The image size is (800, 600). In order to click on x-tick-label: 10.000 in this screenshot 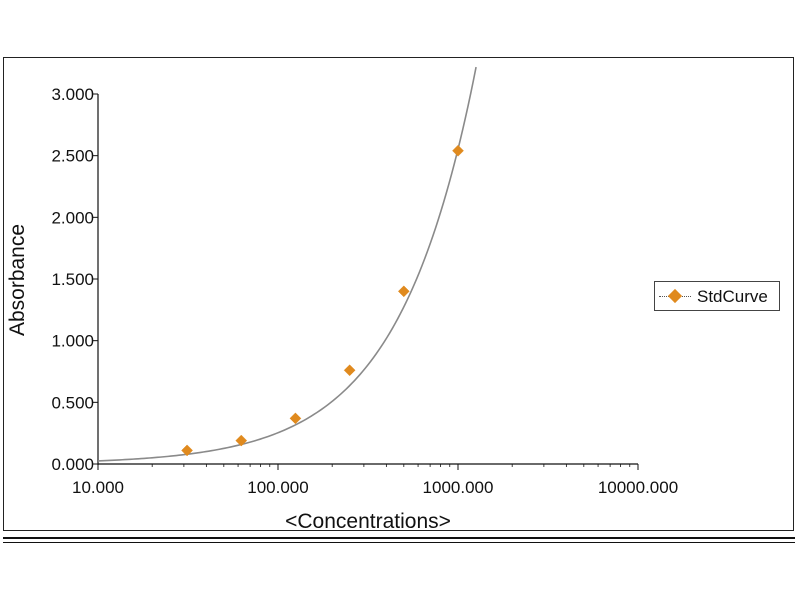, I will do `click(98, 487)`.